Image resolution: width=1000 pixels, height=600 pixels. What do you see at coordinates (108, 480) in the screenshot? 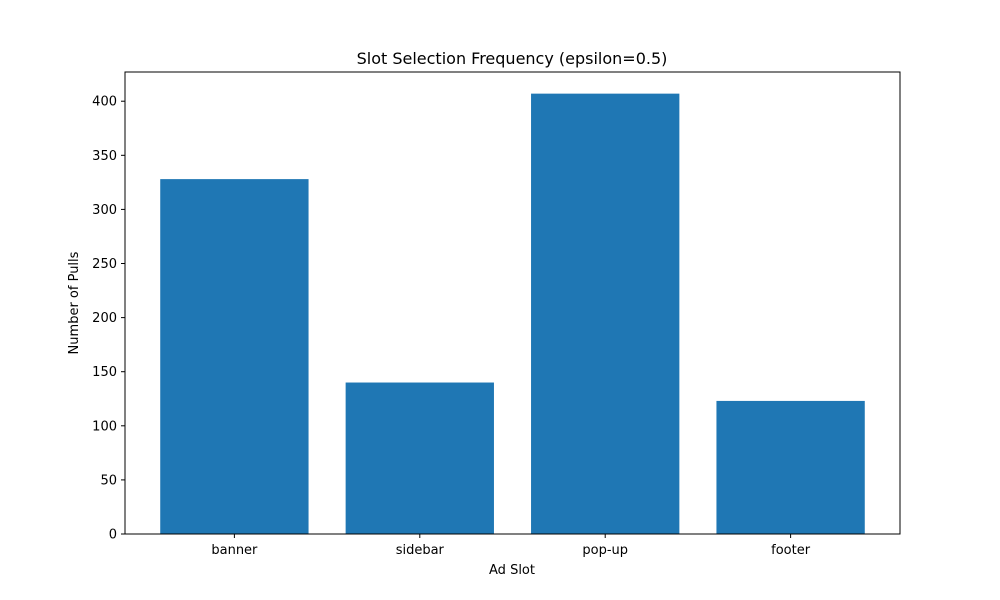
I see `y-tick-label: 50` at bounding box center [108, 480].